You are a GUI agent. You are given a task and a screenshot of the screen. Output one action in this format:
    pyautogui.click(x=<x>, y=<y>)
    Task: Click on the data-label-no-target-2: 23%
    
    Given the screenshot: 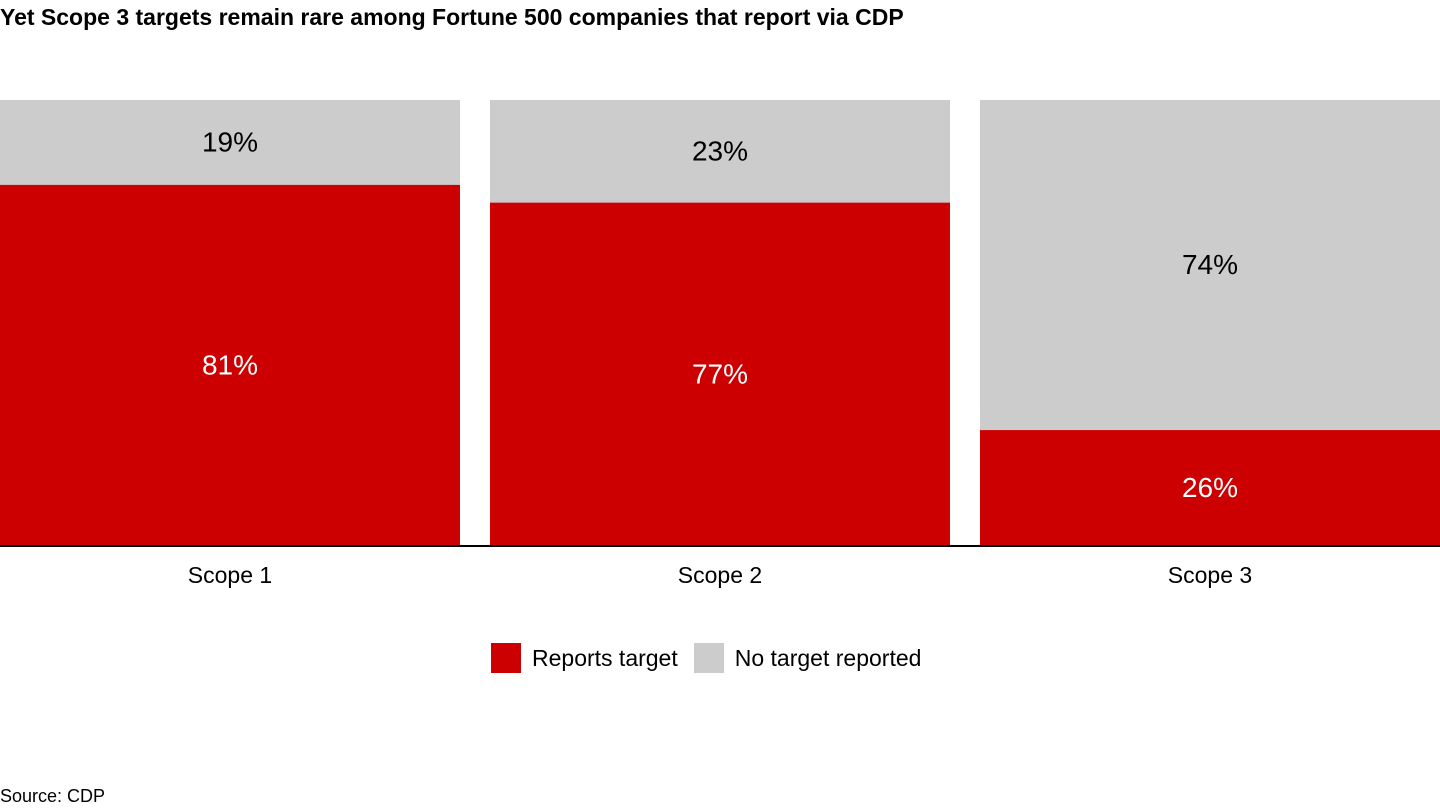 What is the action you would take?
    pyautogui.click(x=720, y=150)
    